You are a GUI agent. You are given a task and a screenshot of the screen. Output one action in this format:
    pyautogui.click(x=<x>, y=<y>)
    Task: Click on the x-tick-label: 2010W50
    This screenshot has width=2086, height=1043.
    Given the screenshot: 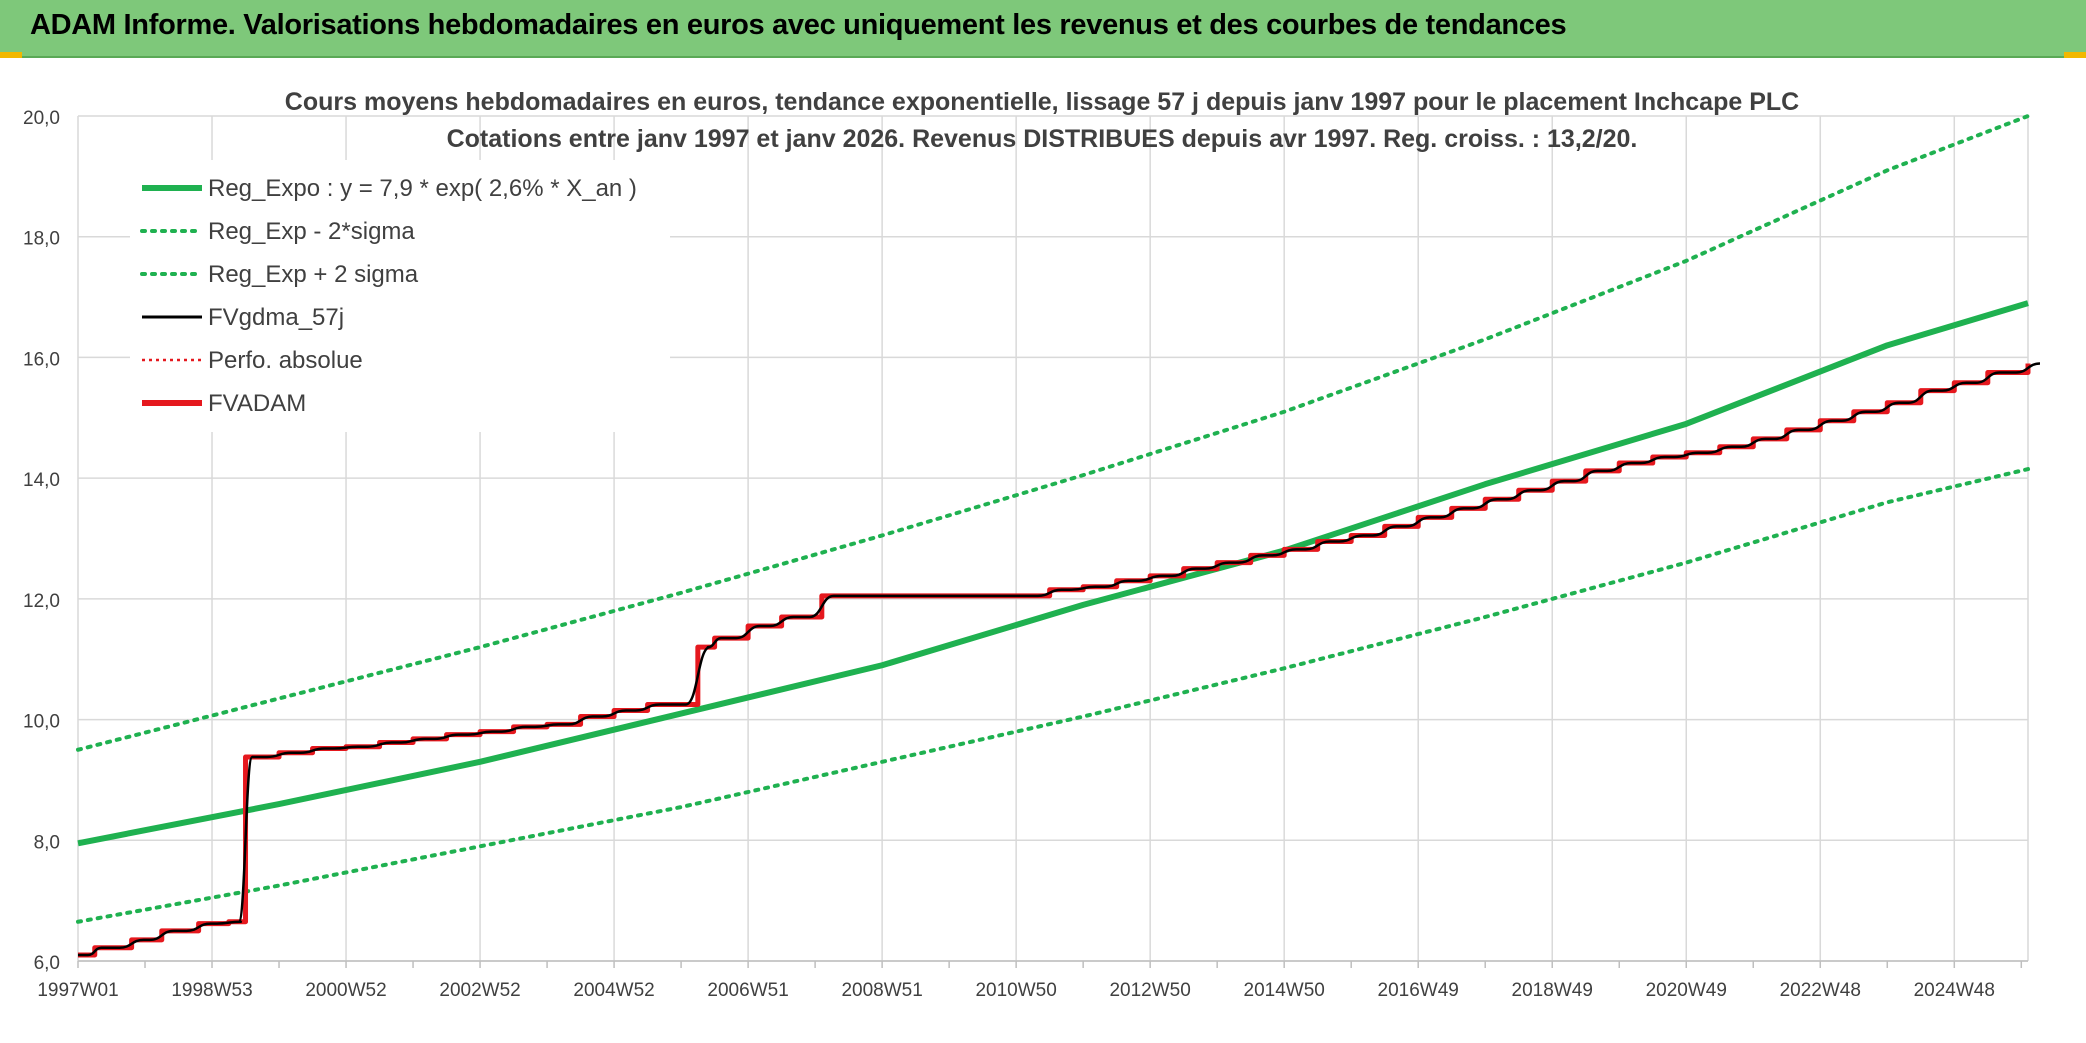 What is the action you would take?
    pyautogui.click(x=1015, y=990)
    